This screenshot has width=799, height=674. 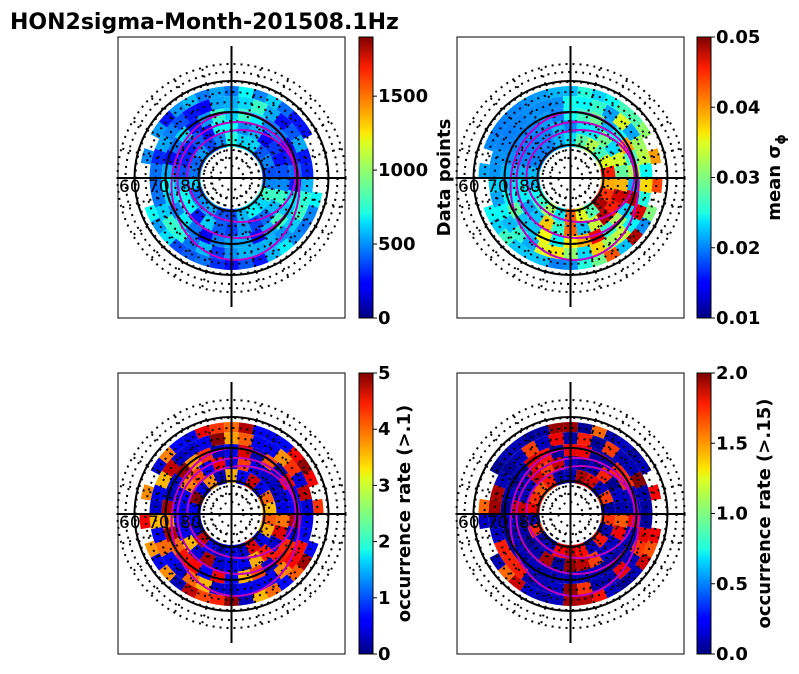 I want to click on colorbar-tick-label: 0, so click(x=384, y=654).